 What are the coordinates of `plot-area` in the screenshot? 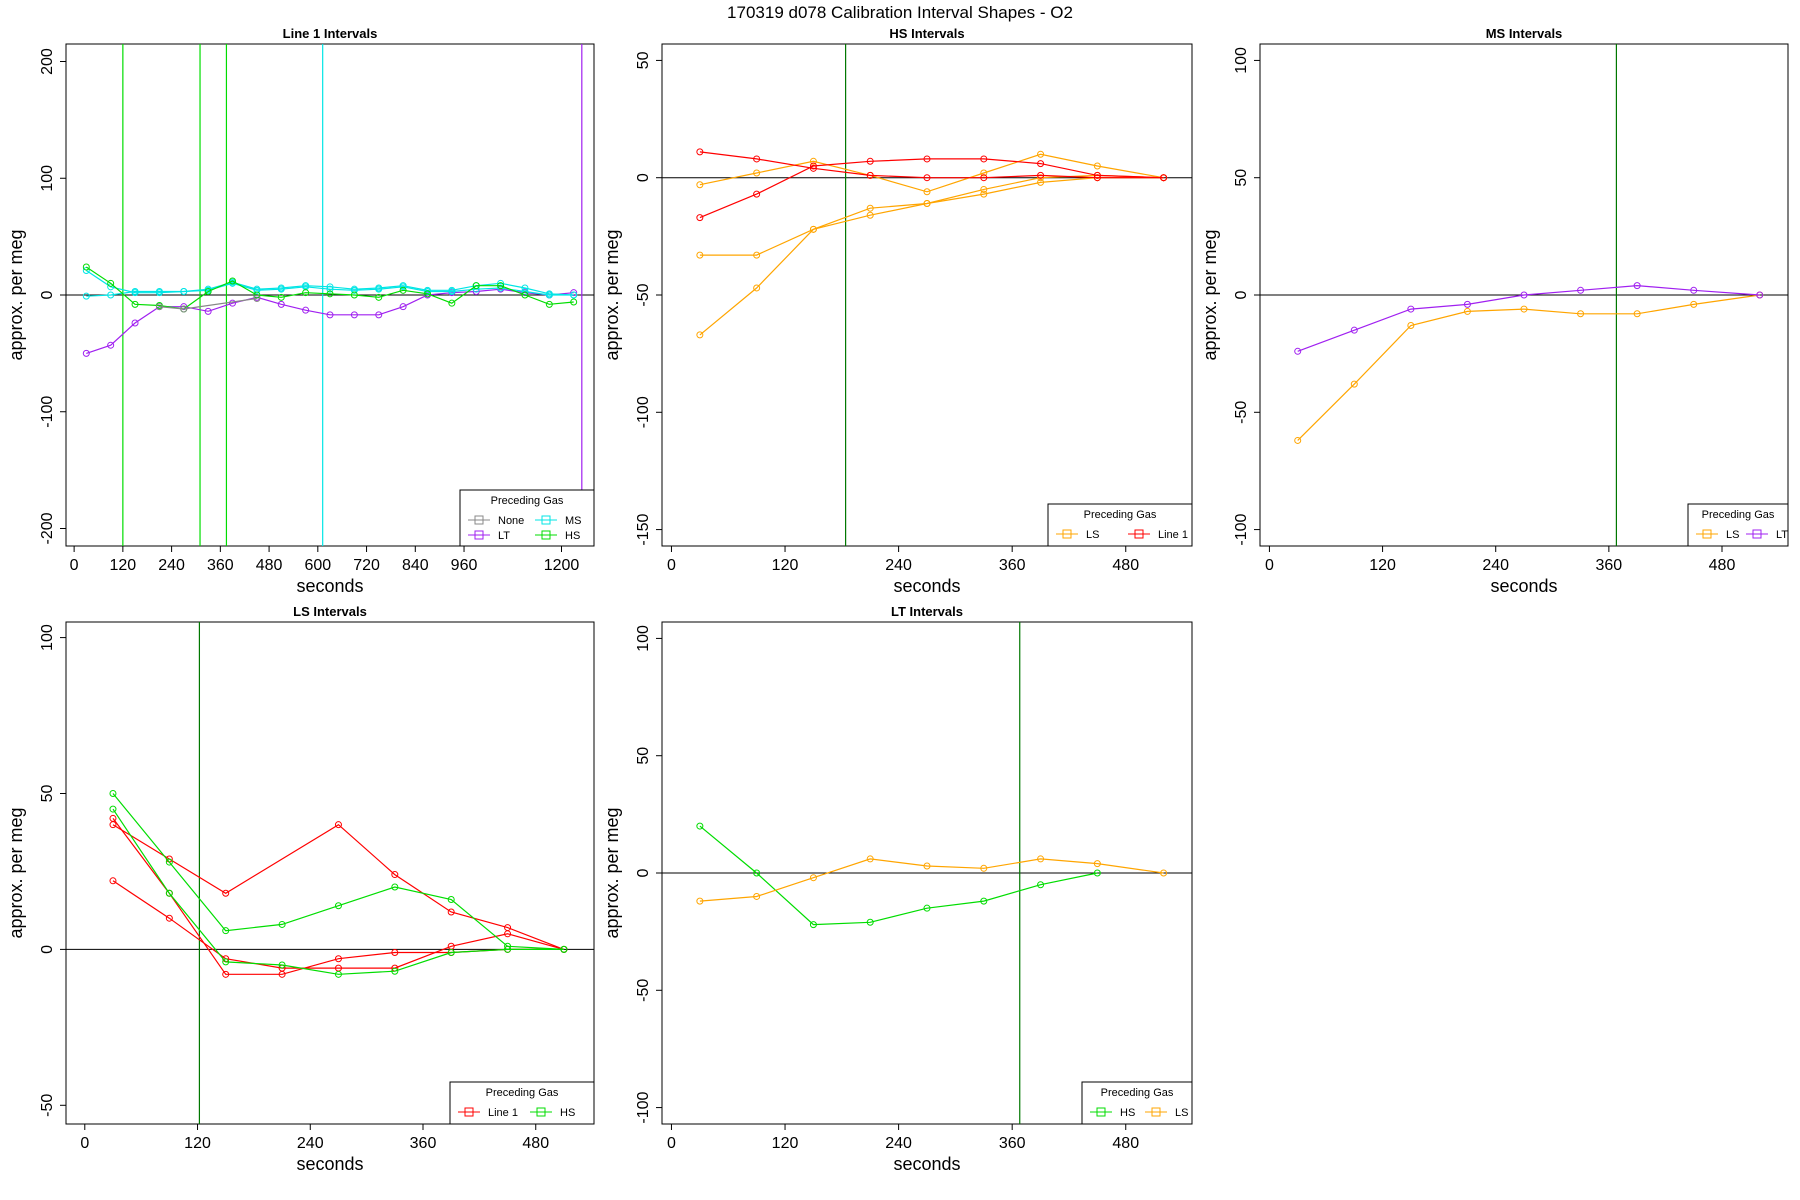 It's located at (330, 295).